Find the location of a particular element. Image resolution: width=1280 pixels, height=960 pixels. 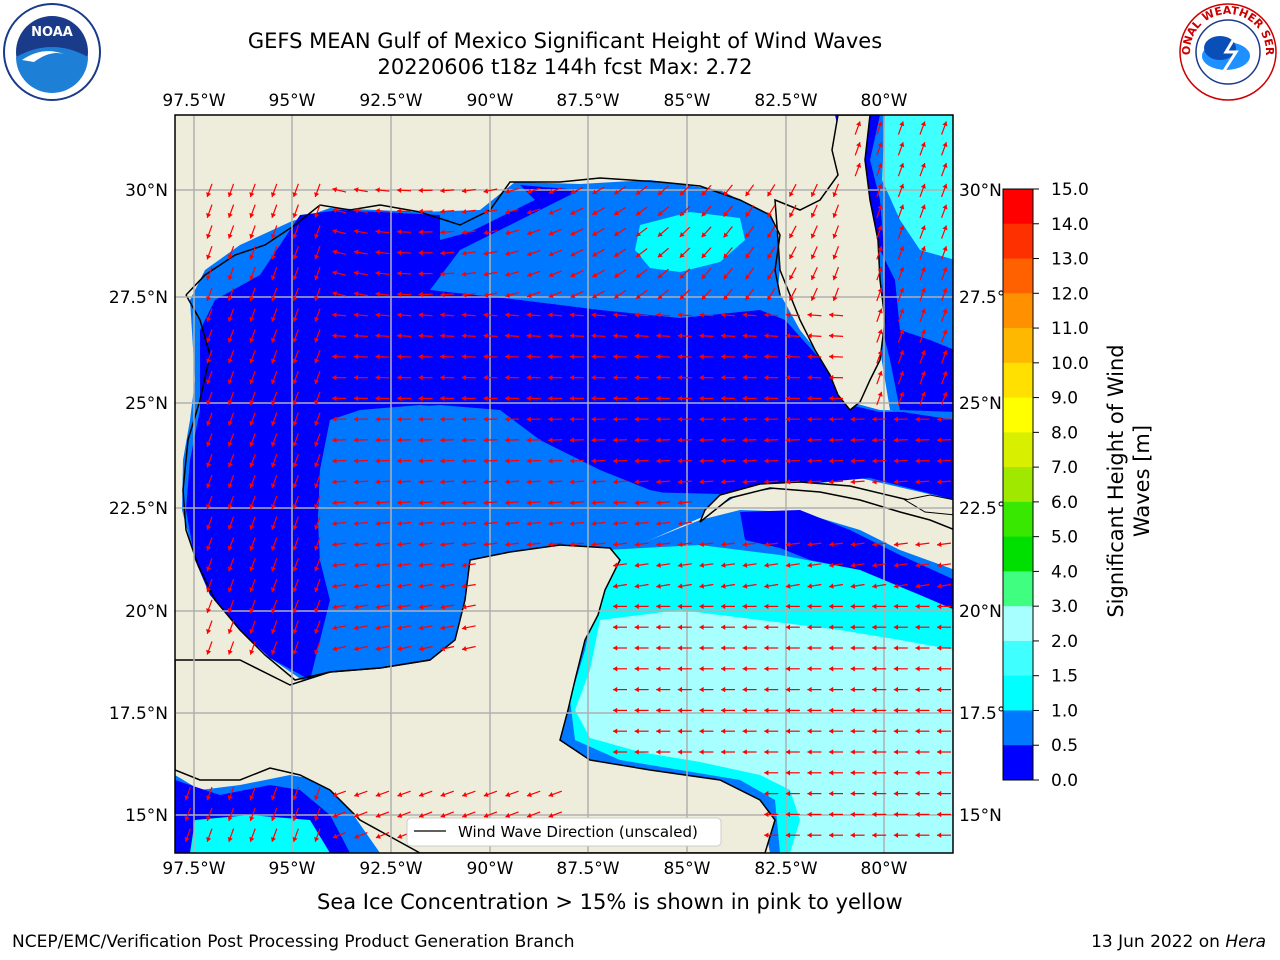

colorbar-tick-label: 1.0 is located at coordinates (1064, 711).